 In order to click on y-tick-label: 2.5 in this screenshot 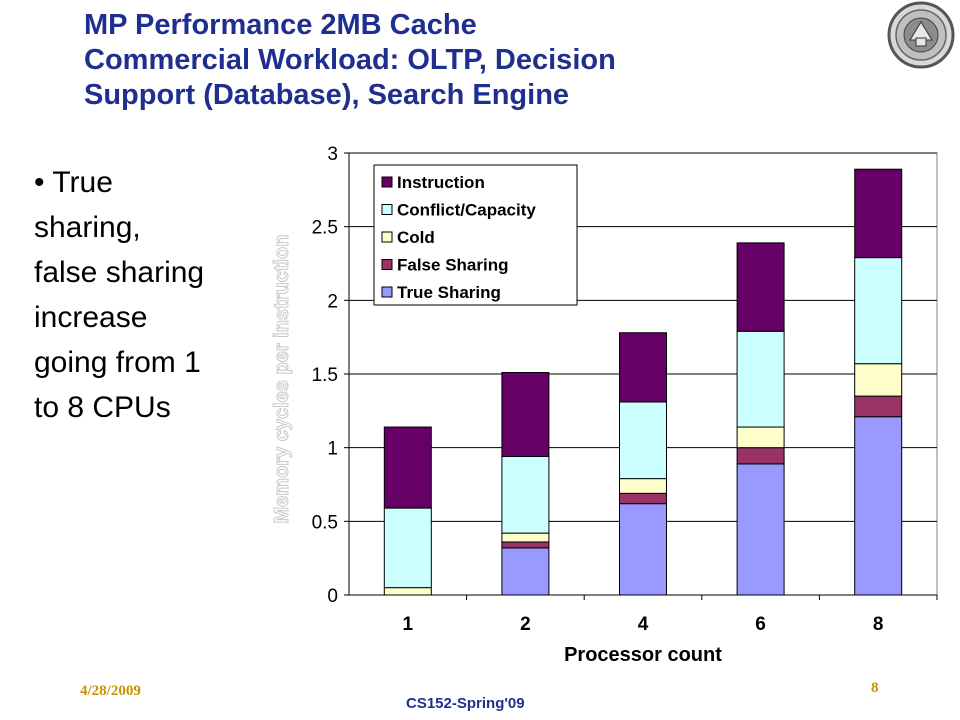, I will do `click(325, 228)`.